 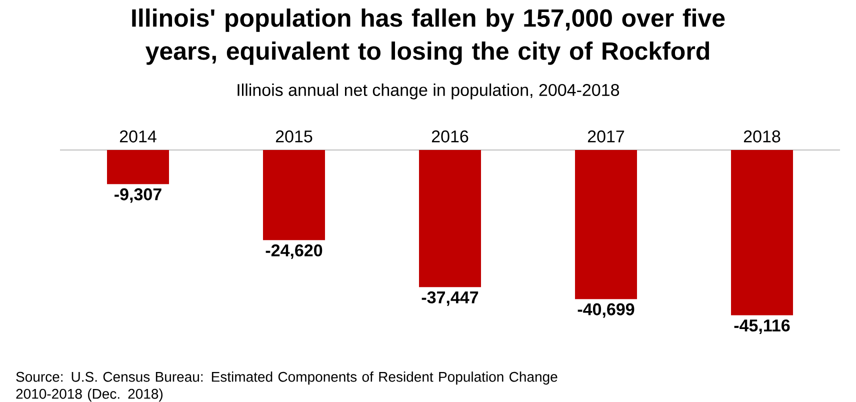 What do you see at coordinates (429, 92) in the screenshot?
I see `chart-subtitle: Illinois annual net change in population, 2004-2018` at bounding box center [429, 92].